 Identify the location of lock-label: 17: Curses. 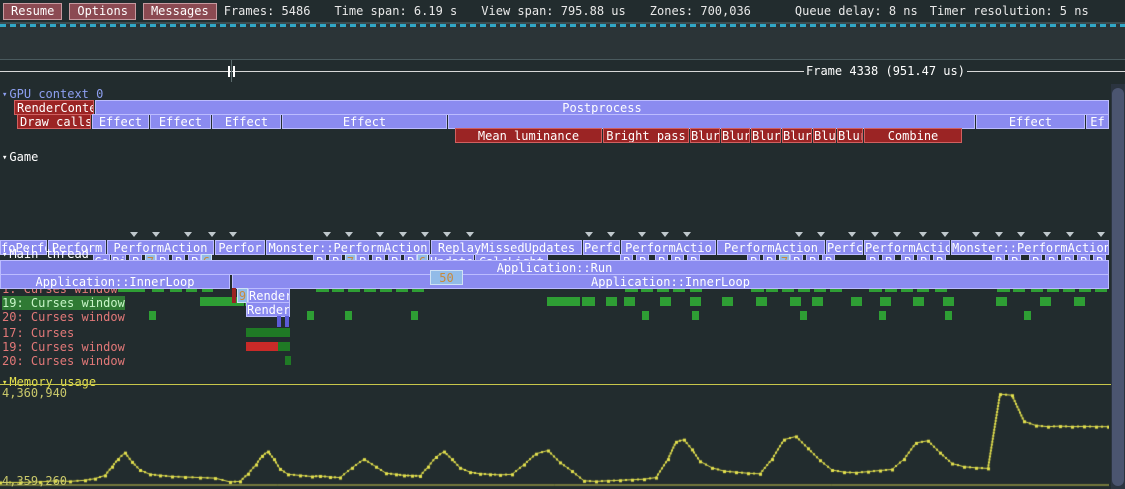
(38, 333).